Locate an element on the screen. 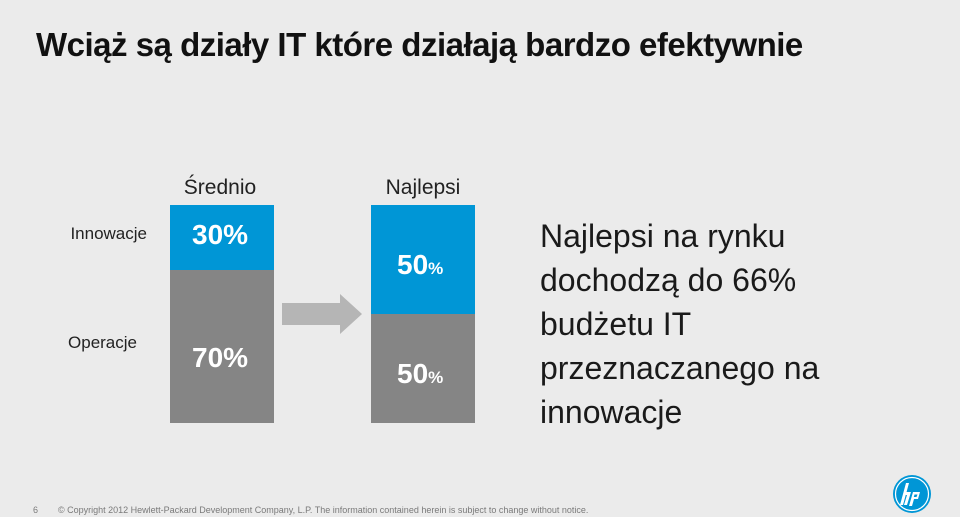  callout-line: przeznaczanego na is located at coordinates (680, 368).